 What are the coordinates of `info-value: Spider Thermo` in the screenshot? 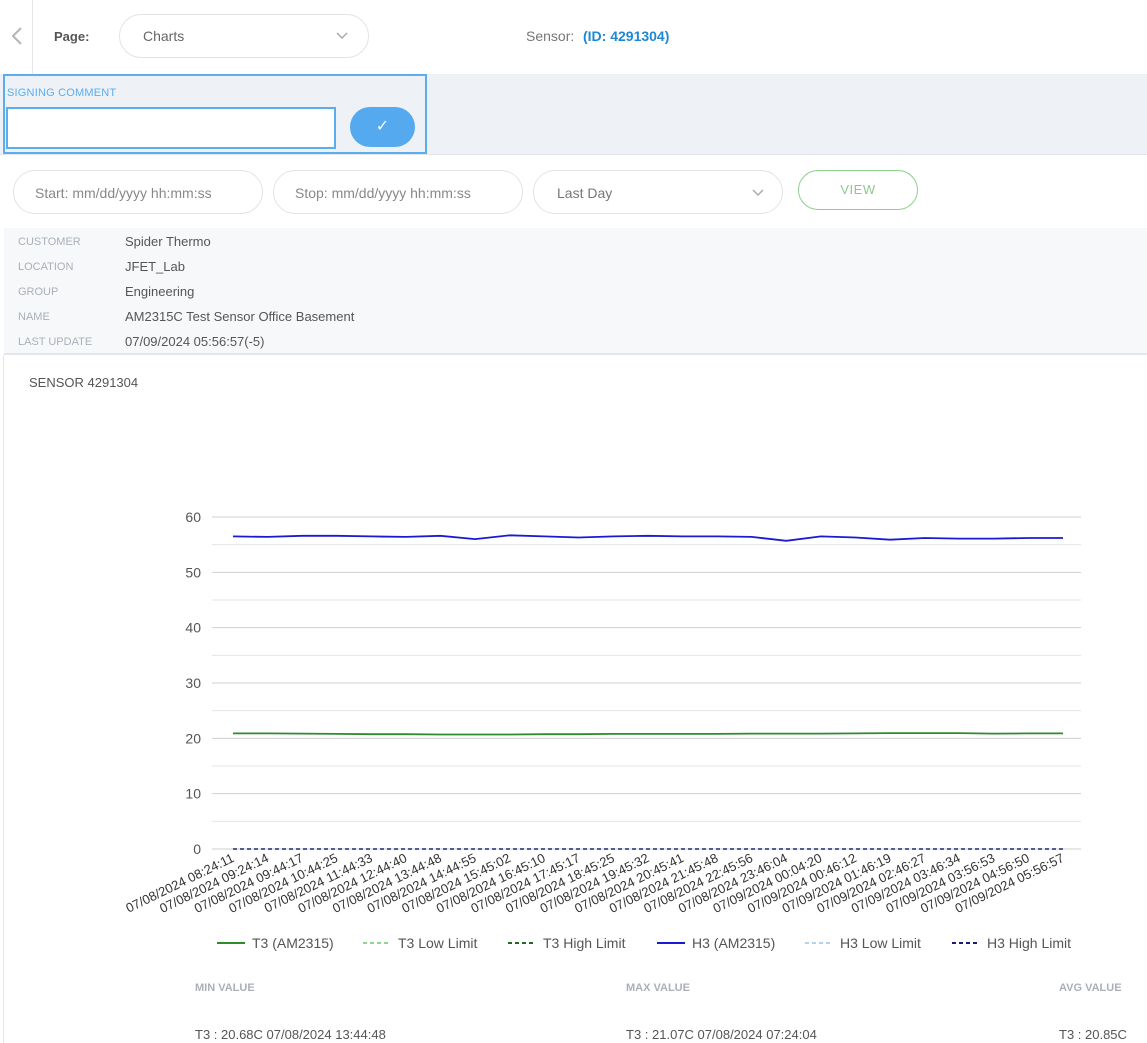 It's located at (168, 241).